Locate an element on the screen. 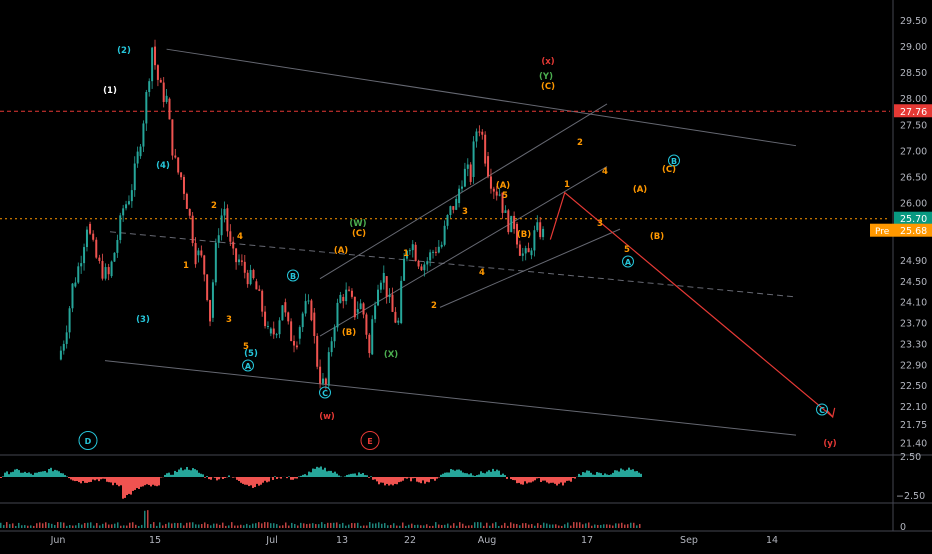  wave-label-text: (1) is located at coordinates (110, 91).